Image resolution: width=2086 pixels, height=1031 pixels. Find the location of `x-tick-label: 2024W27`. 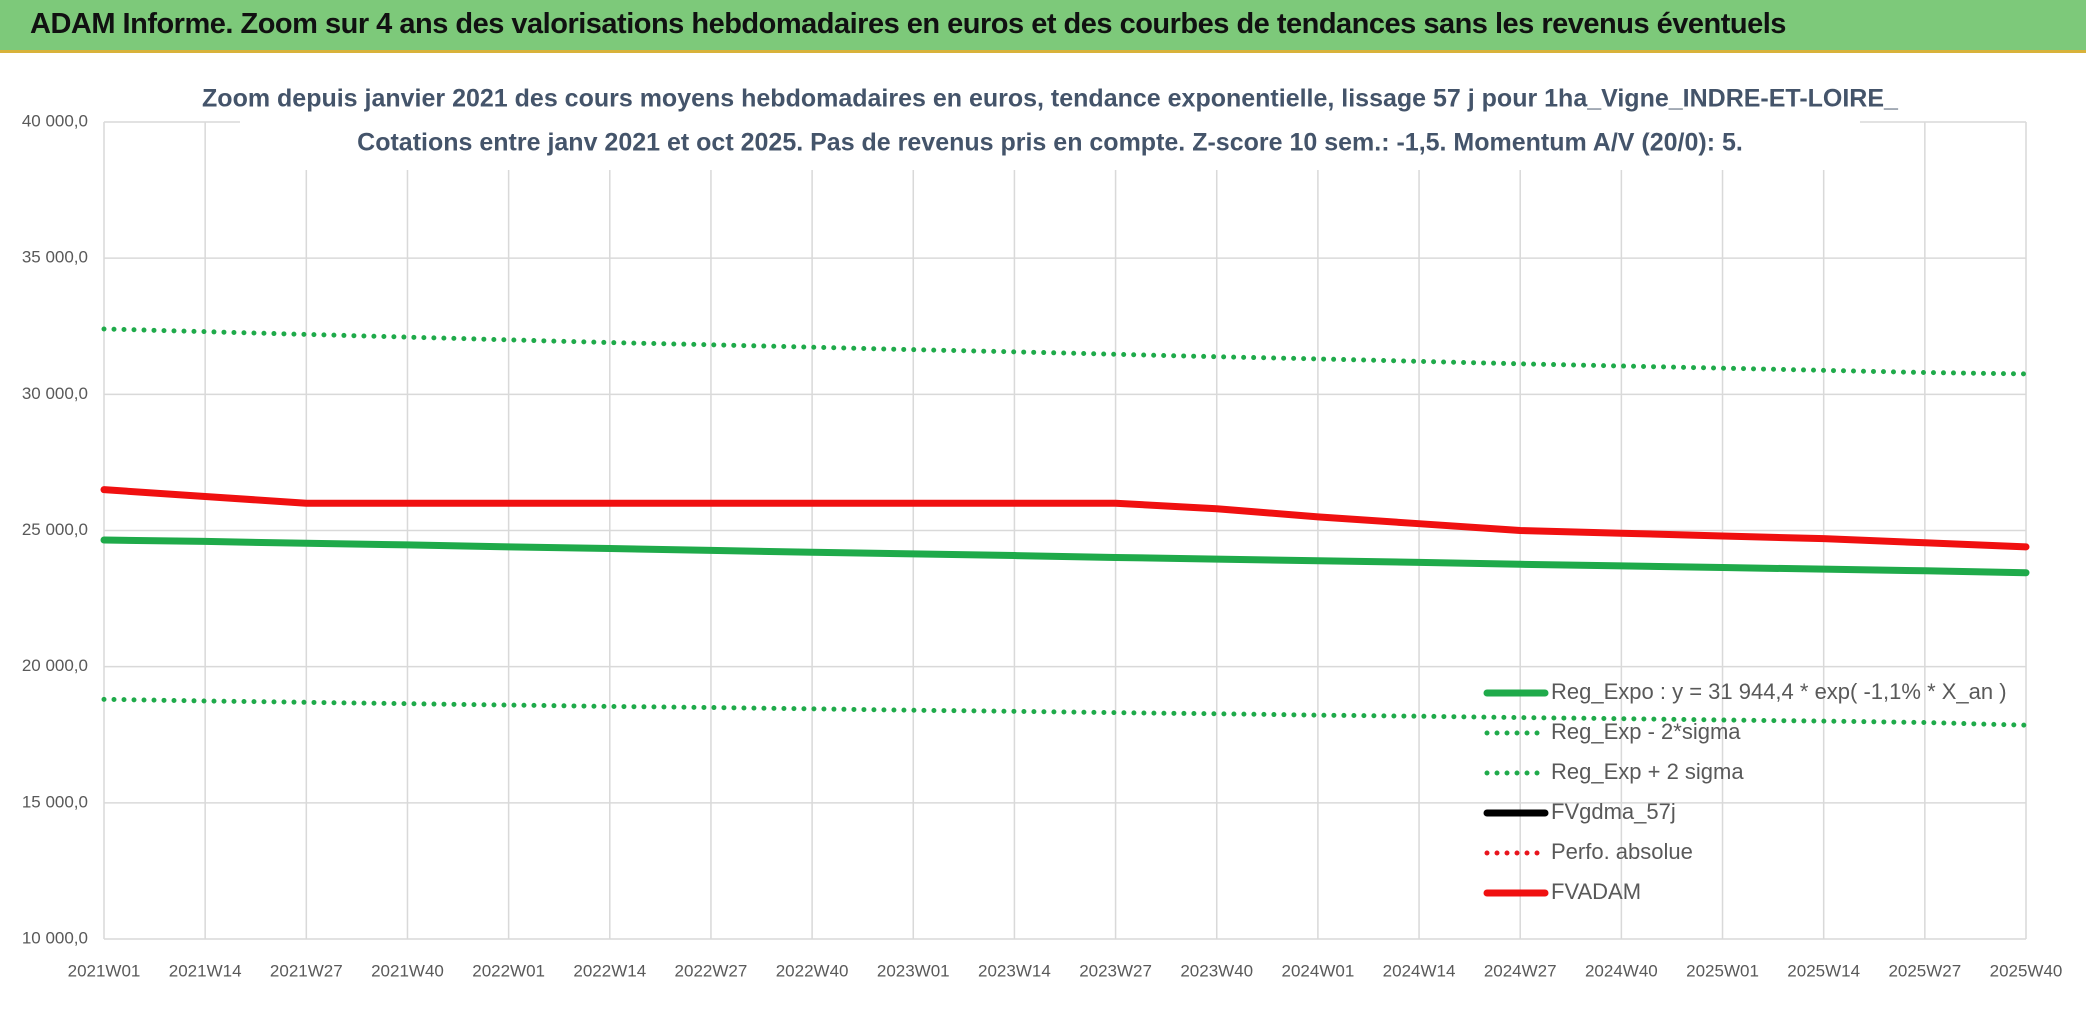

x-tick-label: 2024W27 is located at coordinates (1520, 970).